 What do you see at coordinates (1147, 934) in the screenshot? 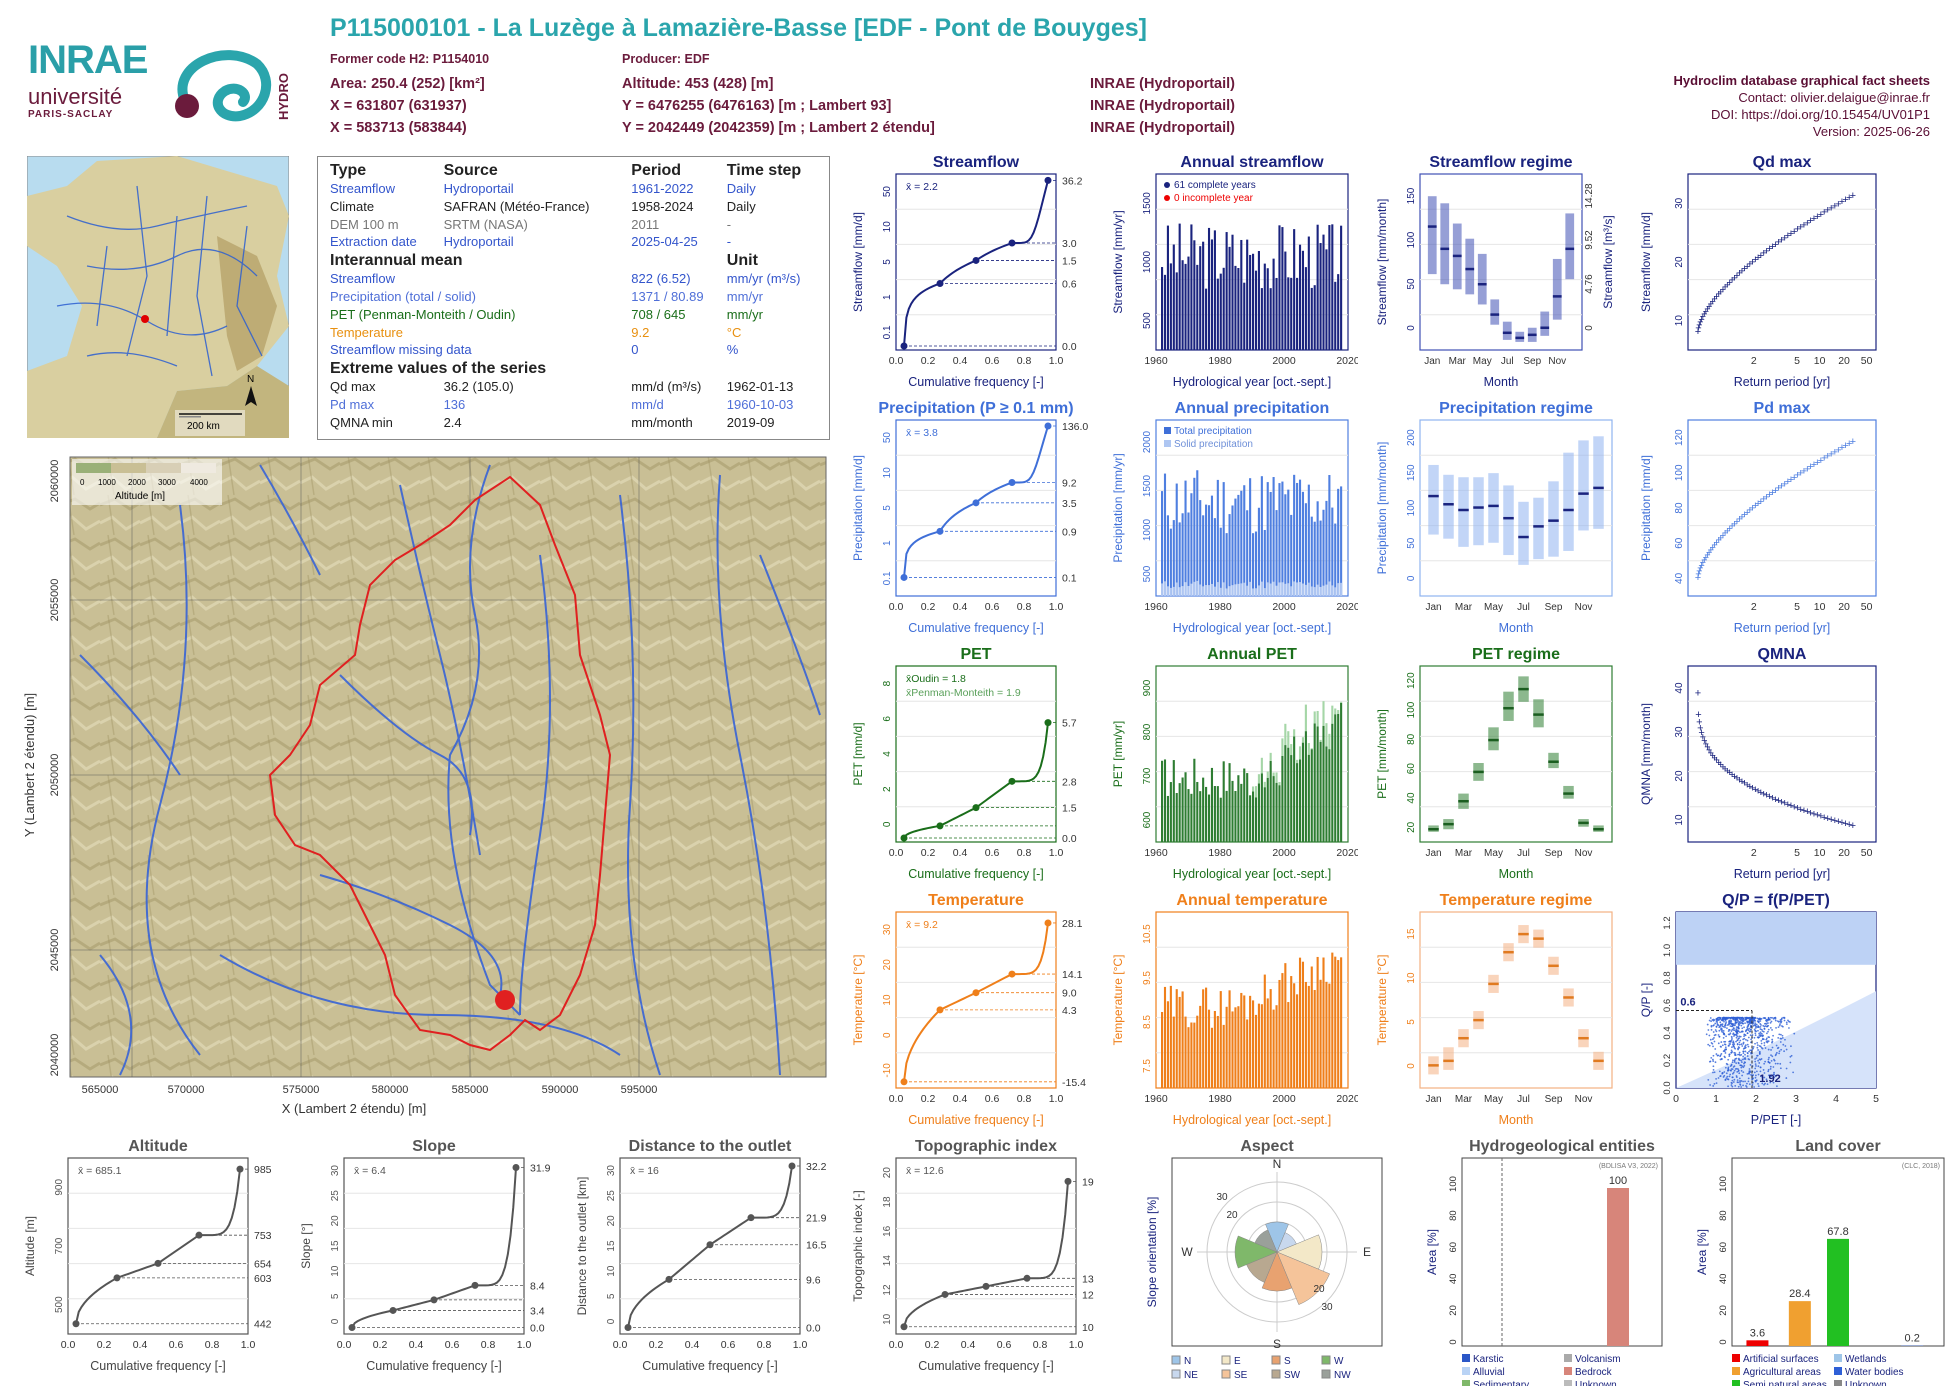
I see `y-tick-label: 10.5` at bounding box center [1147, 934].